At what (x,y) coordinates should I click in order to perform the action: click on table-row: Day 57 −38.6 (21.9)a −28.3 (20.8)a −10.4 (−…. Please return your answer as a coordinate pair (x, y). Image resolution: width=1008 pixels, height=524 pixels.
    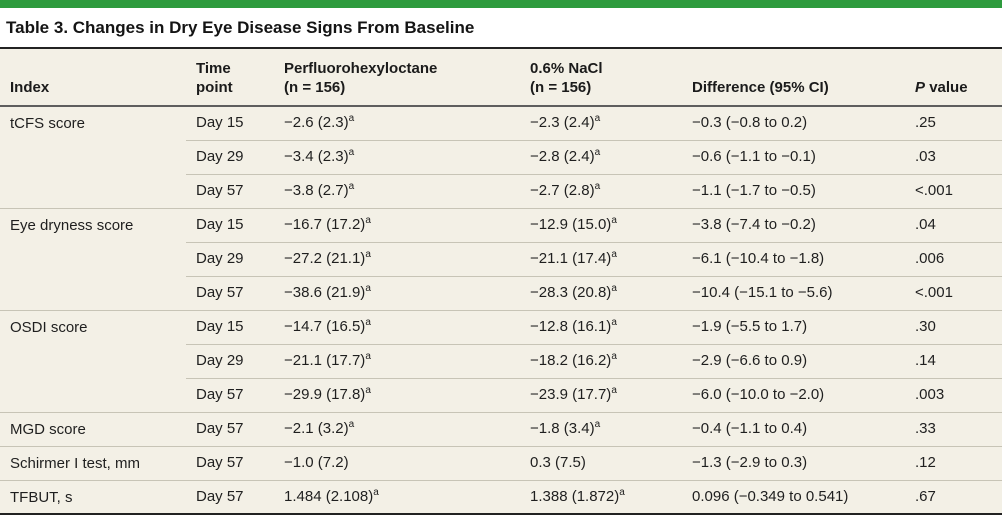
    Looking at the image, I should click on (501, 292).